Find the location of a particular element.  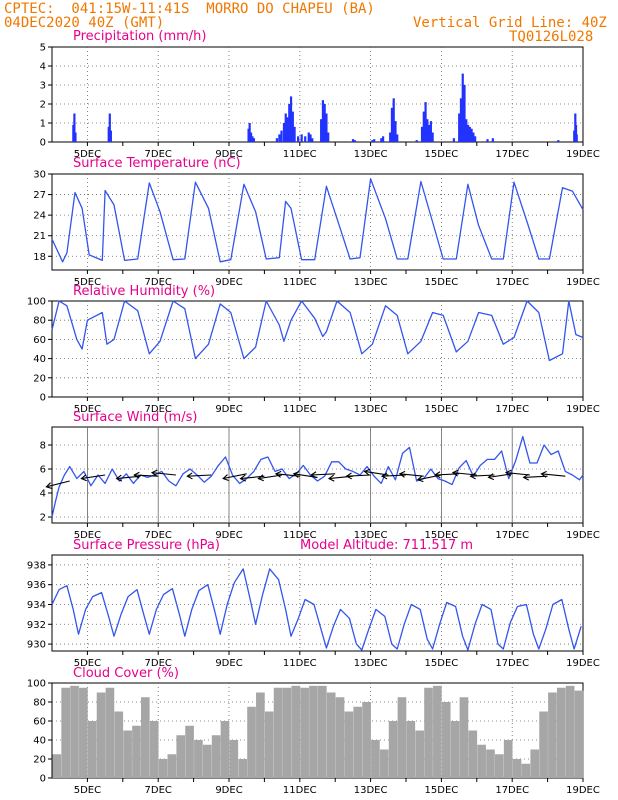

pressure-date-label: 17DEC is located at coordinates (512, 663).